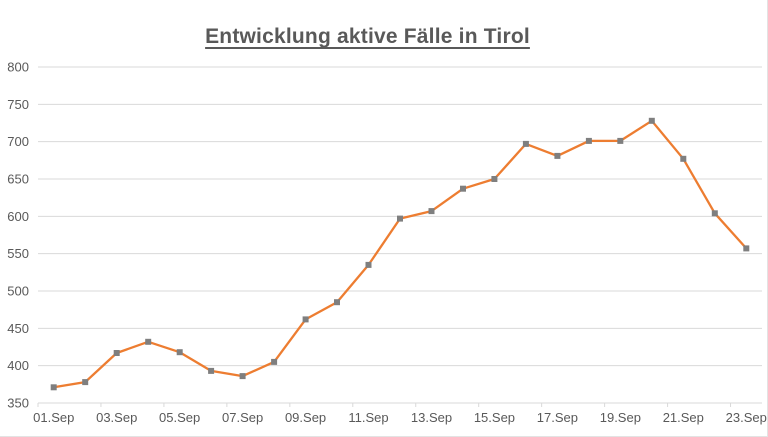 The height and width of the screenshot is (437, 768). I want to click on y-axis-label: 650, so click(18, 179).